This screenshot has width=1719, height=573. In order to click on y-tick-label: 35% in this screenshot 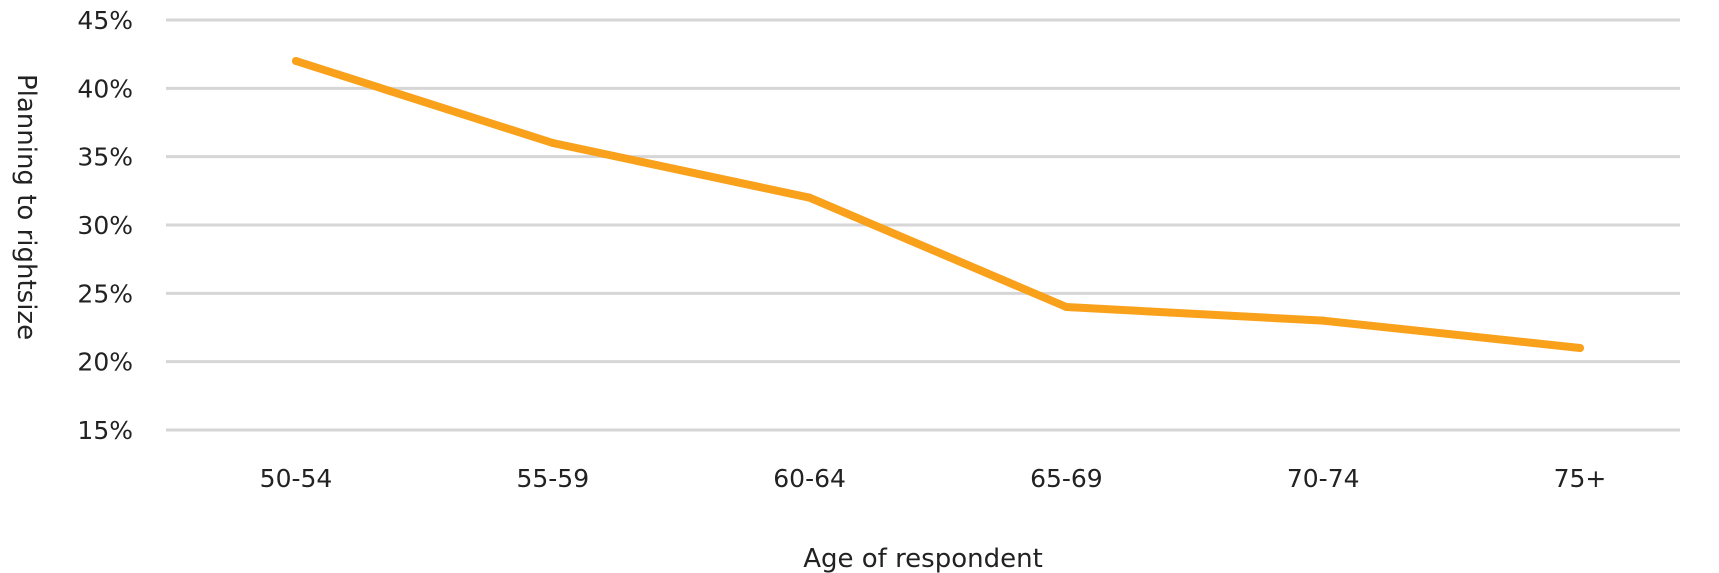, I will do `click(105, 157)`.